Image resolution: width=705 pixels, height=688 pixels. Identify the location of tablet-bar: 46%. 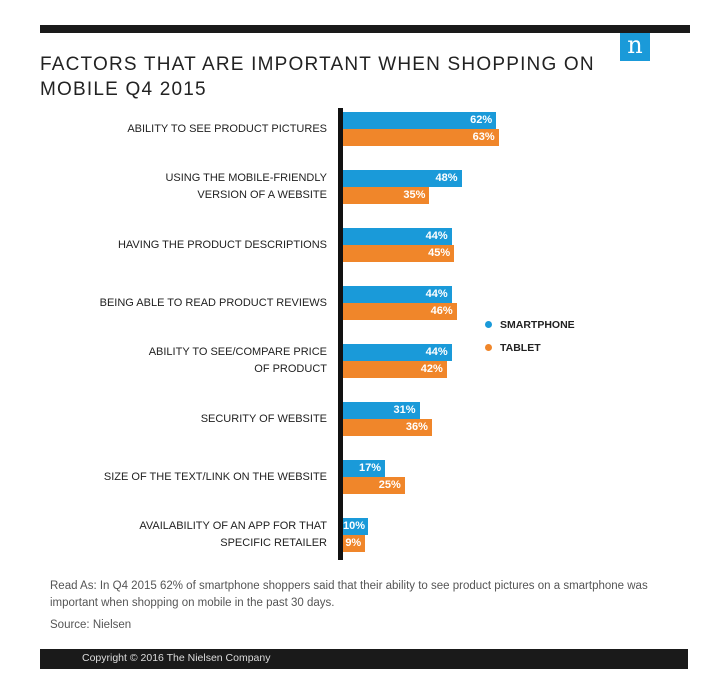
(400, 311).